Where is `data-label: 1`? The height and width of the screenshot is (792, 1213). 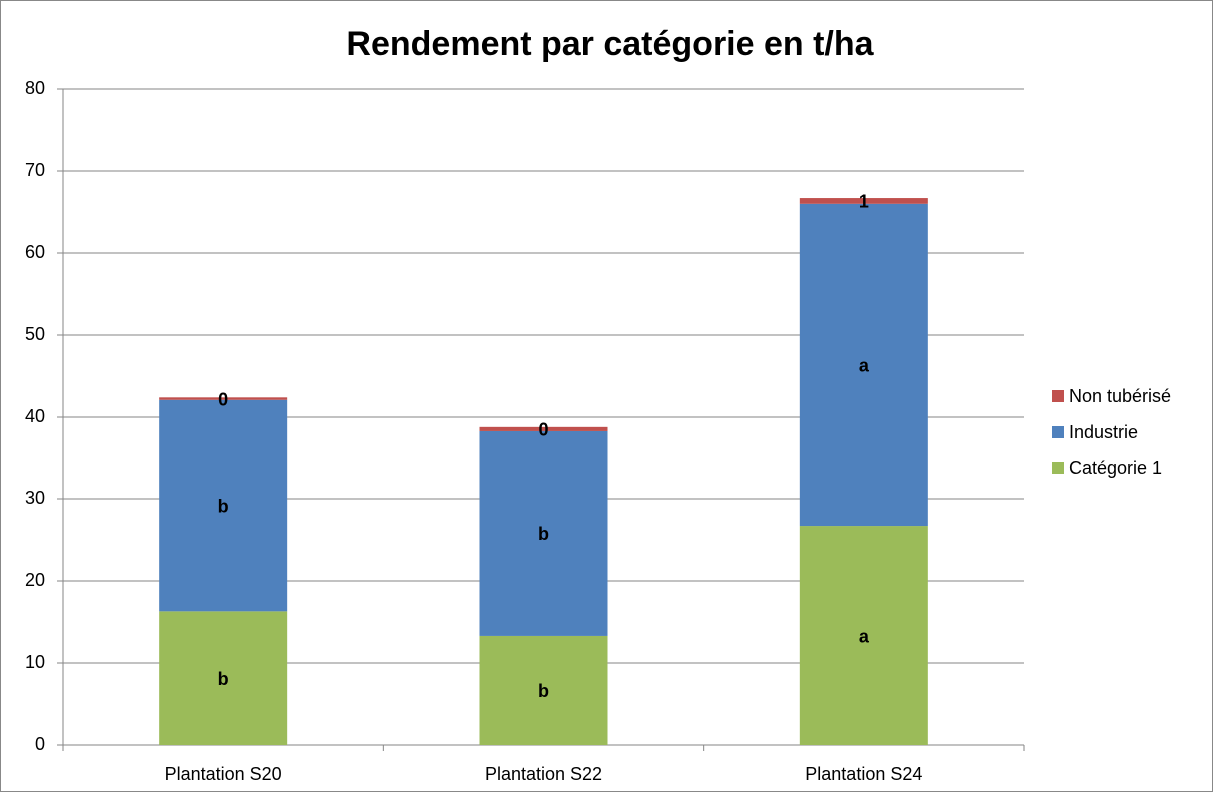
data-label: 1 is located at coordinates (864, 202).